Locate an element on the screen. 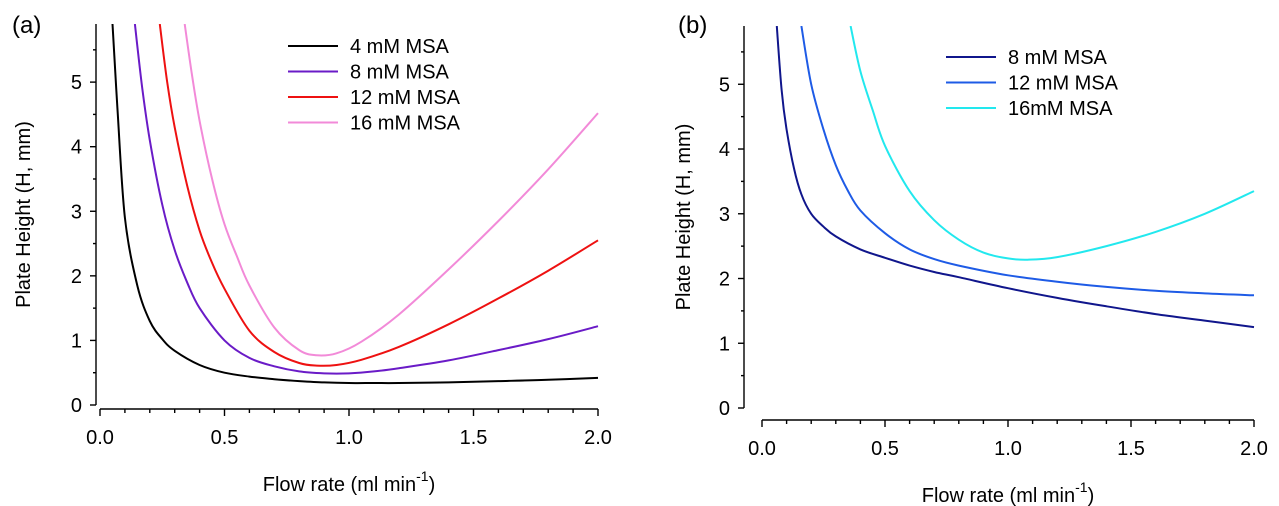 The width and height of the screenshot is (1279, 506). legend-label: 16mM MSA is located at coordinates (1060, 109).